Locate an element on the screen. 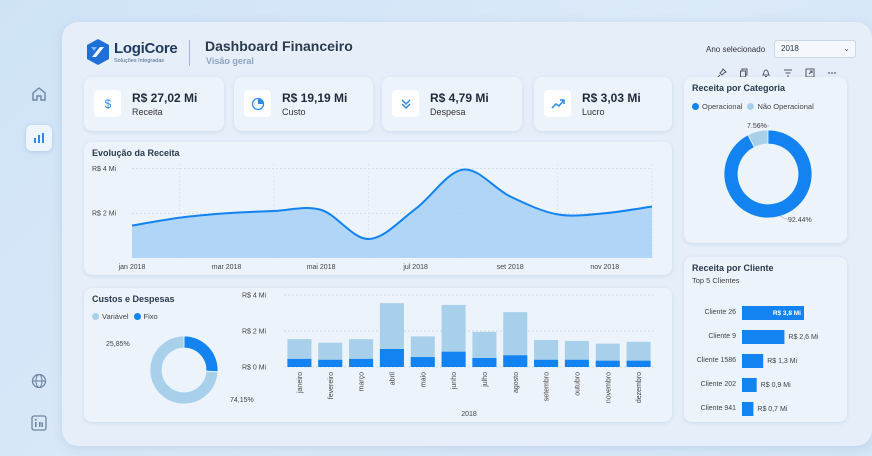 This screenshot has width=872, height=456. slice-variavel is located at coordinates (184, 370).